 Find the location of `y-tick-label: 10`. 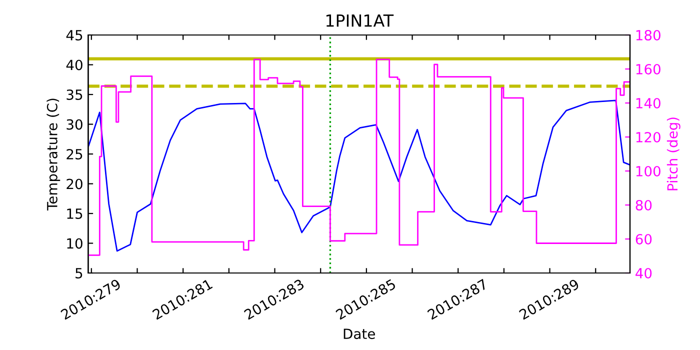

y-tick-label: 10 is located at coordinates (74, 243).